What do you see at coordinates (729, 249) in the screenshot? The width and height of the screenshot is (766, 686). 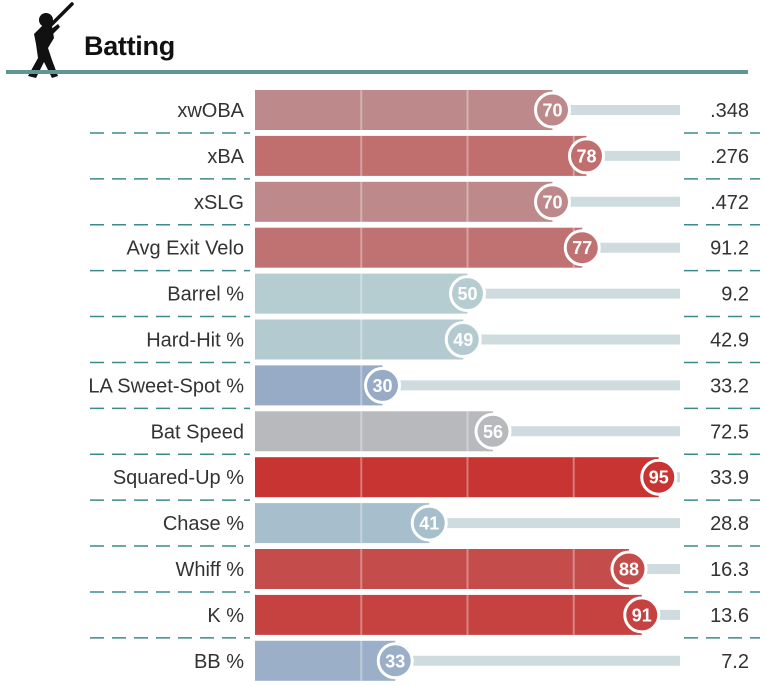 I see `stat-value: 91.2` at bounding box center [729, 249].